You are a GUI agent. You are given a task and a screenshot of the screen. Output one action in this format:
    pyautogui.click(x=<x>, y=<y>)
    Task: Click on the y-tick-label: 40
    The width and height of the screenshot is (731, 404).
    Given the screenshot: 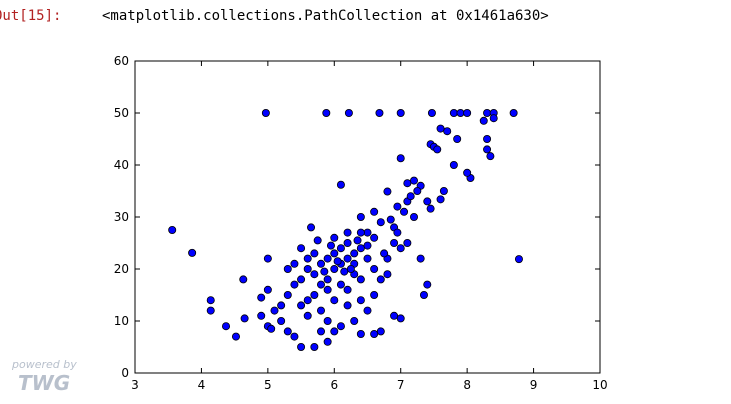 What is the action you would take?
    pyautogui.click(x=121, y=165)
    